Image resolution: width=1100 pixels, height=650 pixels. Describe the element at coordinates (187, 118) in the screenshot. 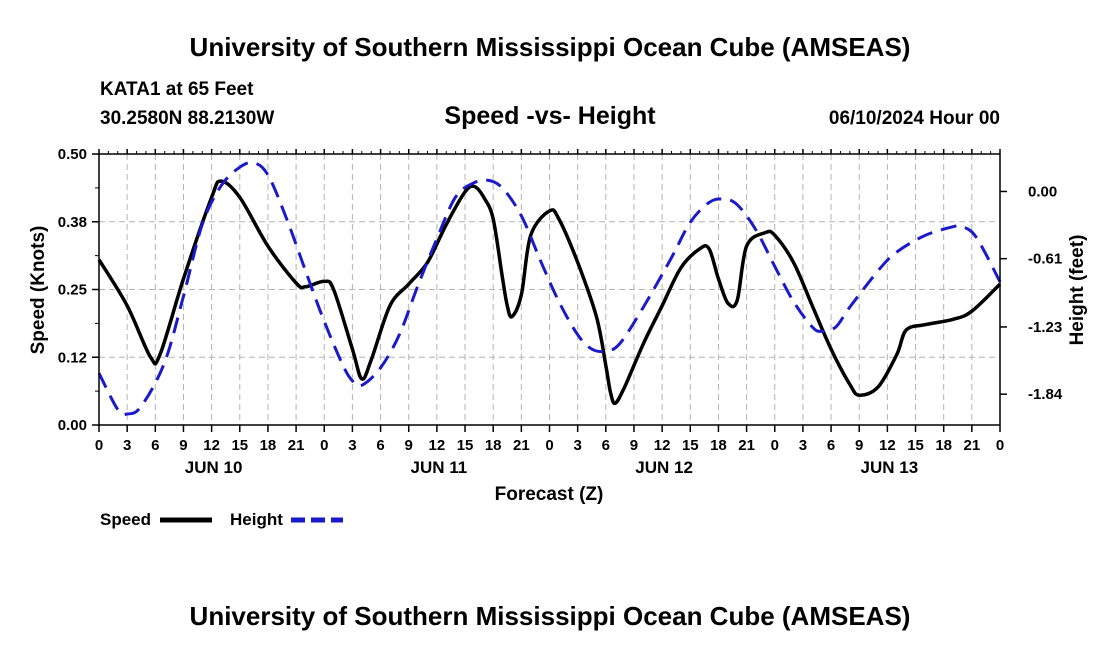

I see `station-coords: 30.2580N 88.2130W` at that location.